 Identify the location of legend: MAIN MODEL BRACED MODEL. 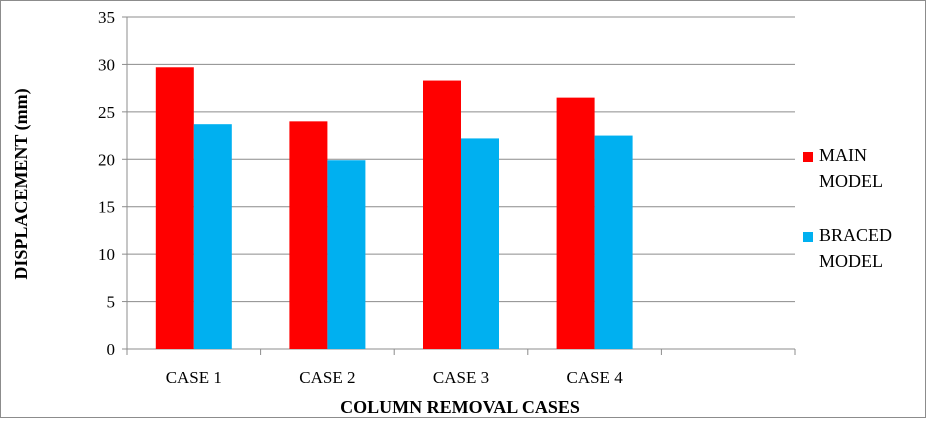
(847, 208).